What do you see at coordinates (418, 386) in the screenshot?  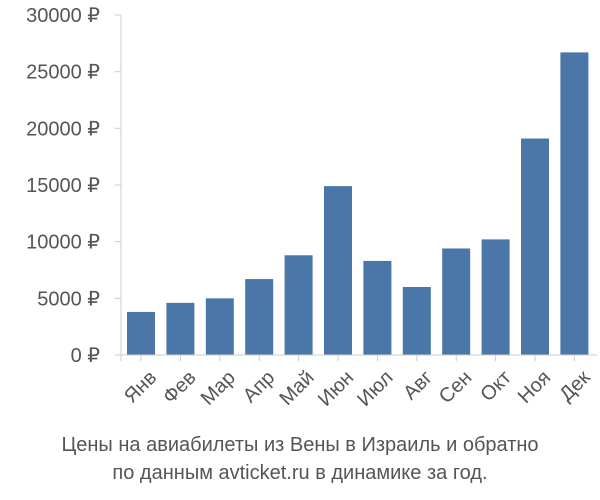 I see `x-tick-label: Авг` at bounding box center [418, 386].